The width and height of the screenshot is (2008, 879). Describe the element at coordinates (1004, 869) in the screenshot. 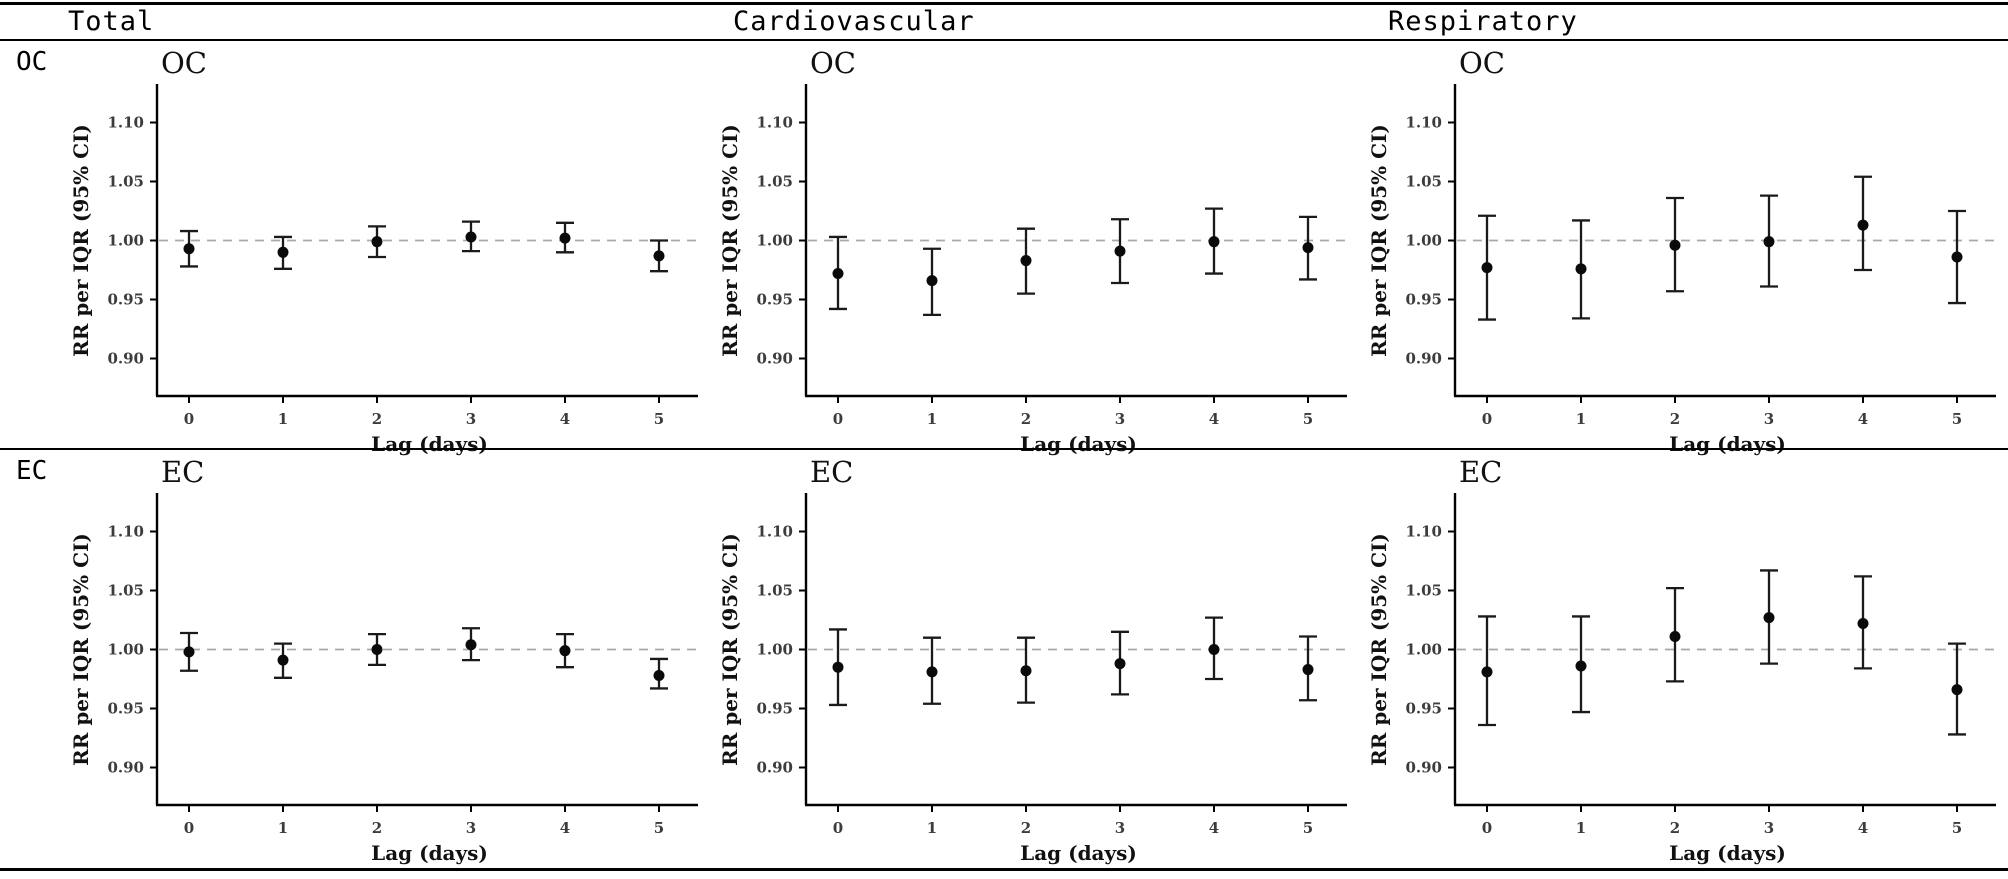

I see `bottom-rule` at that location.